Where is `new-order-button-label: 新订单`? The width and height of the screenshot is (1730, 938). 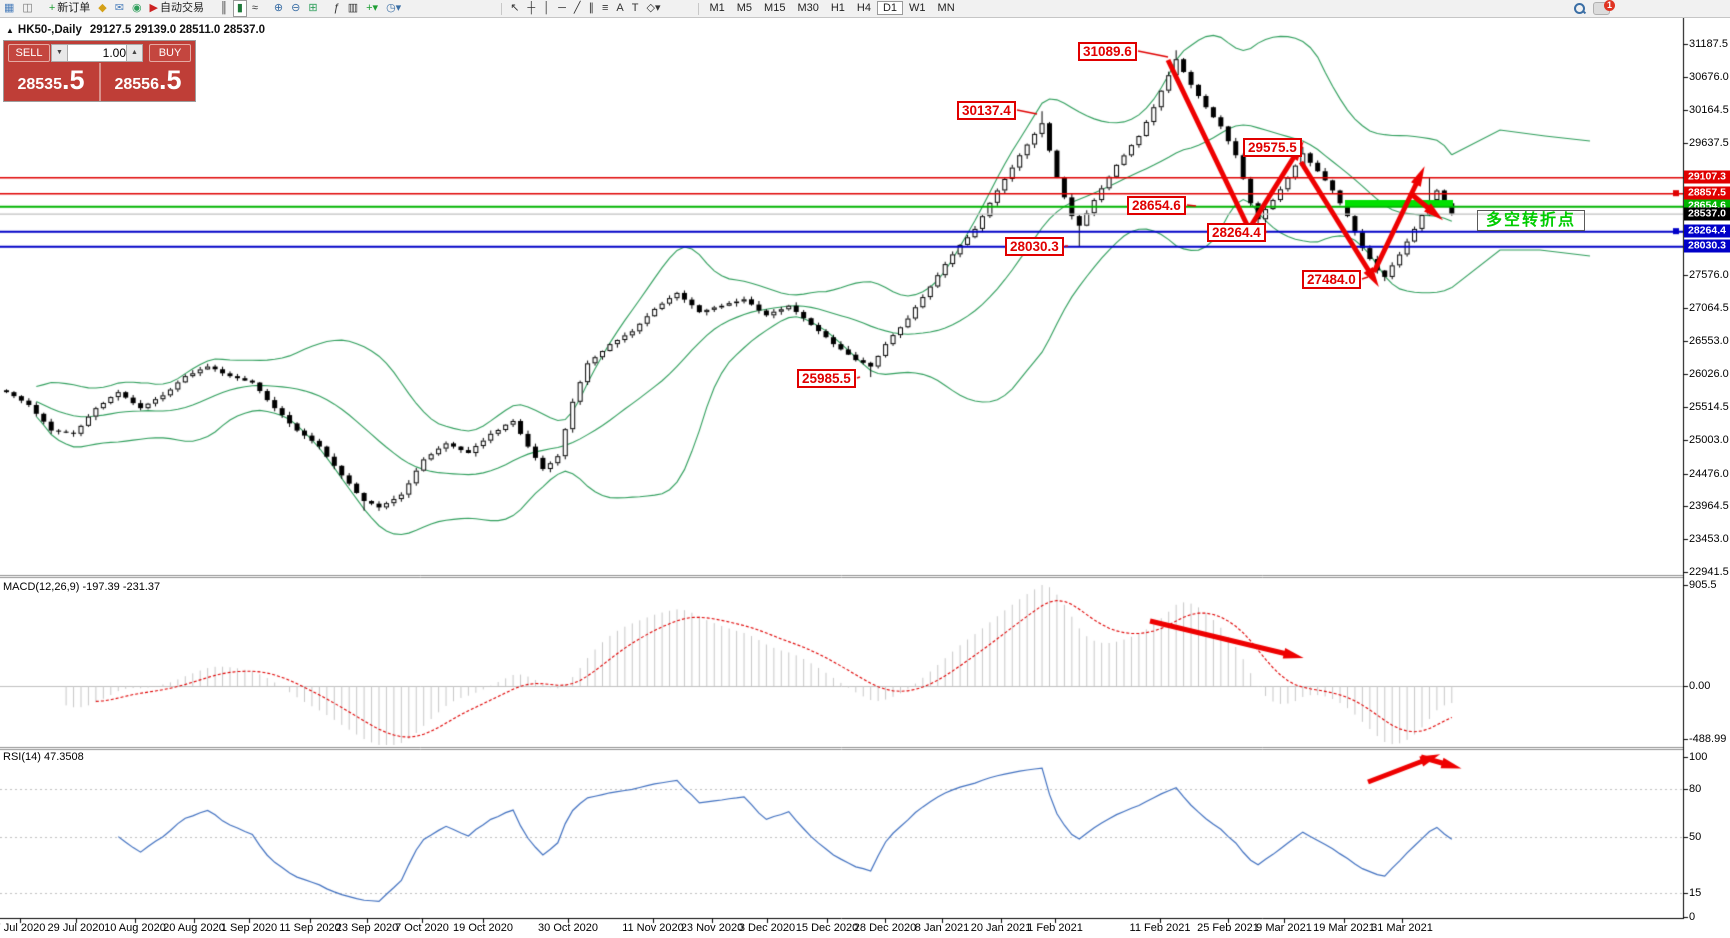 new-order-button-label: 新订单 is located at coordinates (74, 8).